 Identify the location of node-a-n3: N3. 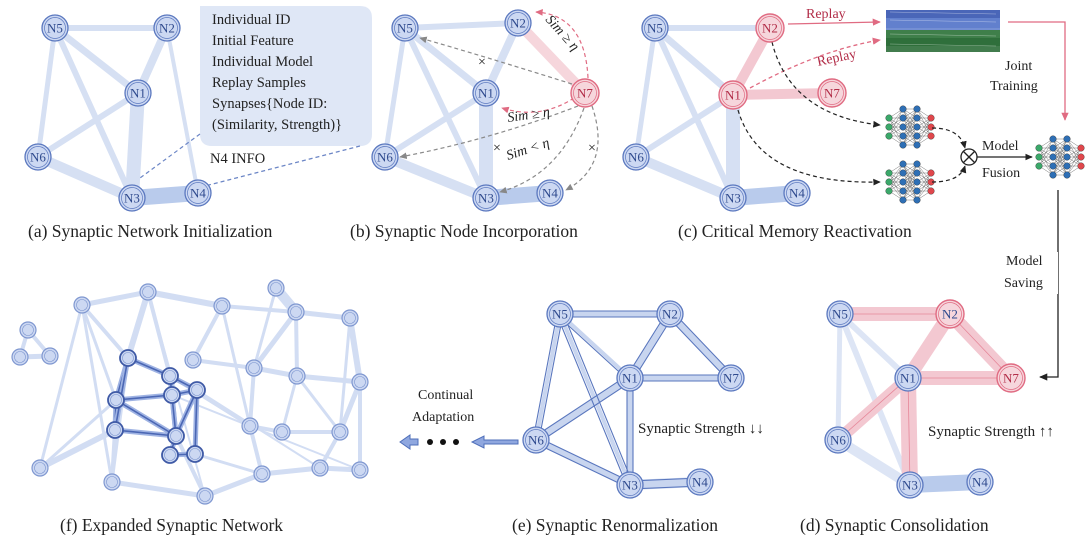
(132, 198).